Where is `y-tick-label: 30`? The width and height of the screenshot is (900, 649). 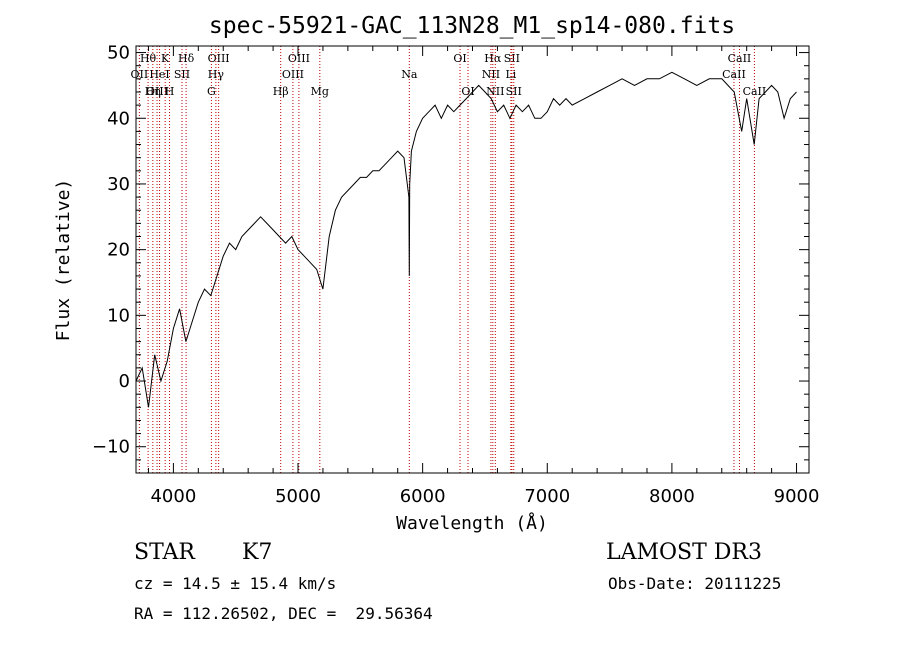
y-tick-label: 30 is located at coordinates (118, 184).